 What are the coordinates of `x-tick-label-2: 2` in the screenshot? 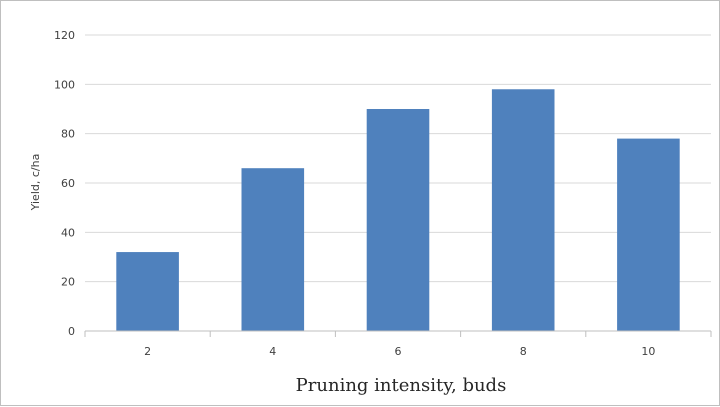 It's located at (147, 351).